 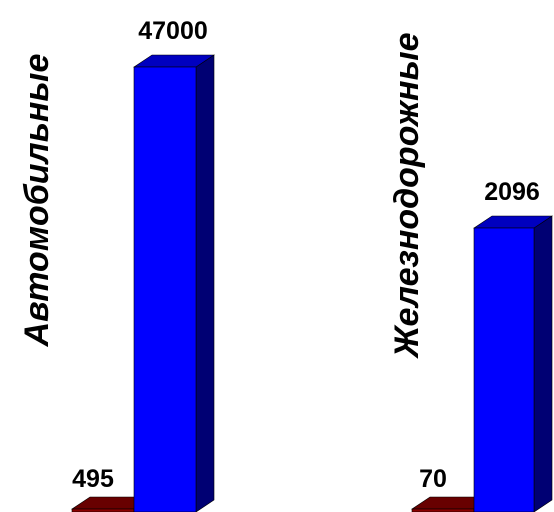 I want to click on data-label-small: 495, so click(x=93, y=479).